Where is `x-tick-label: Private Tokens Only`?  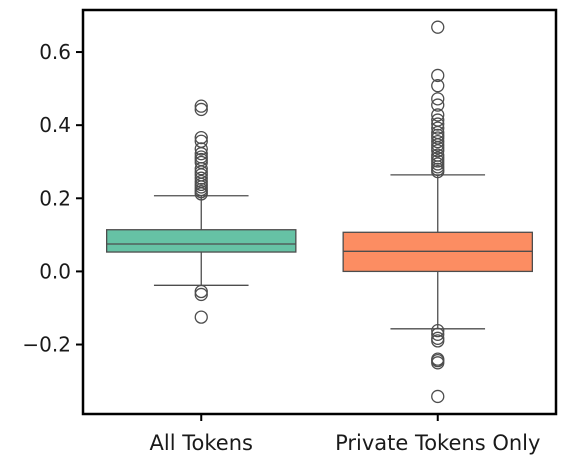
x-tick-label: Private Tokens Only is located at coordinates (437, 443).